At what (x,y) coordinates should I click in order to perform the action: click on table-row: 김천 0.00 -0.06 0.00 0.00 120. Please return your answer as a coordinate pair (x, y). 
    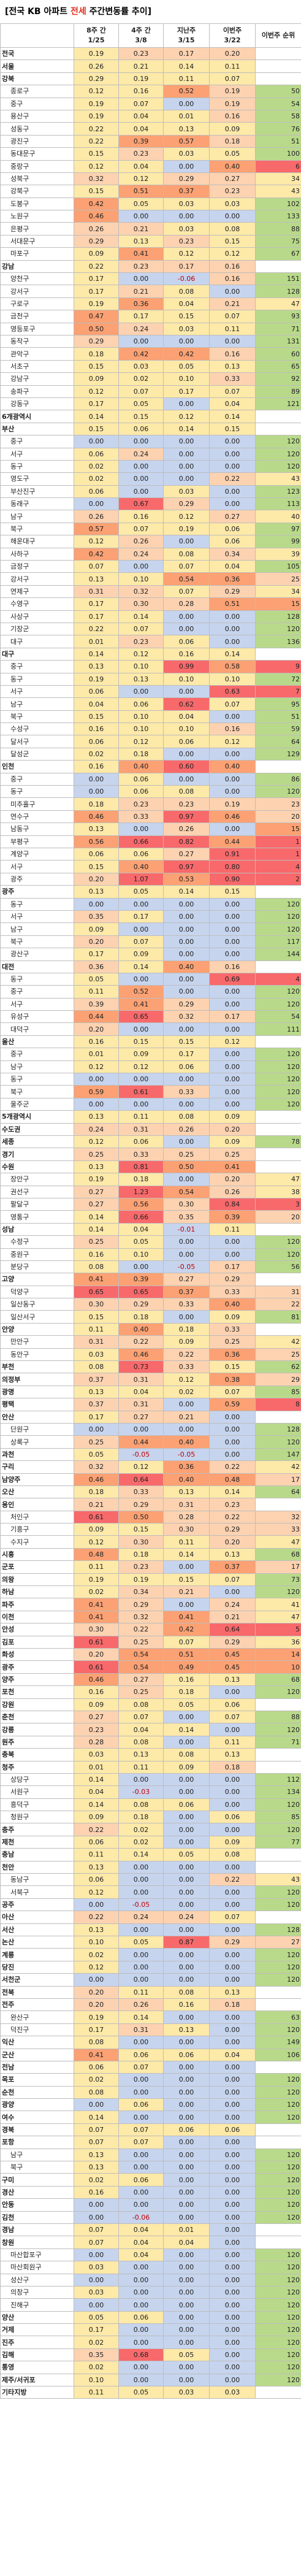
    Looking at the image, I should click on (150, 2217).